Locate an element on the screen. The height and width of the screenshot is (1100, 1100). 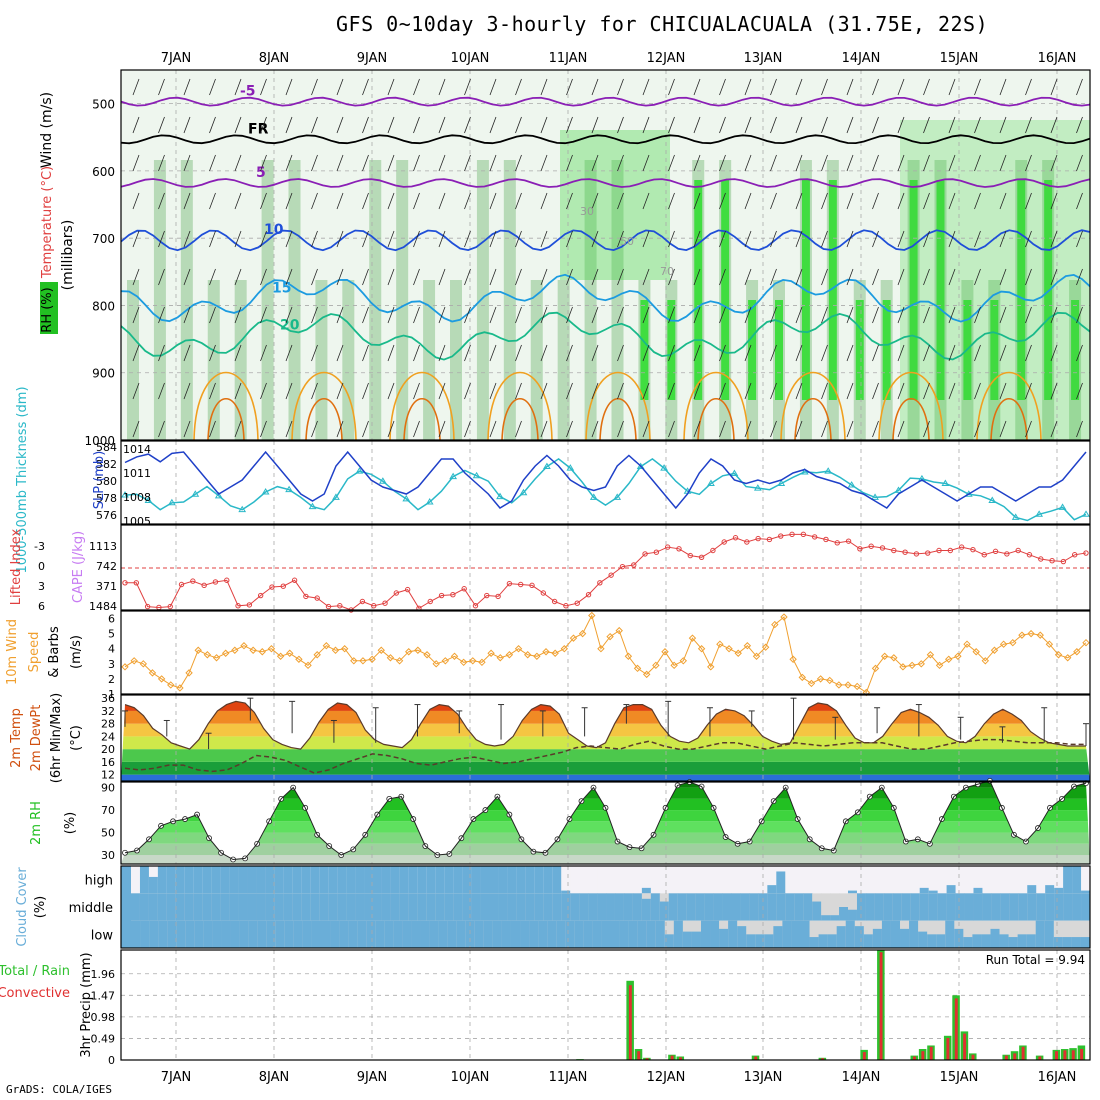
series-thickness-dm- is located at coordinates (605, 489).